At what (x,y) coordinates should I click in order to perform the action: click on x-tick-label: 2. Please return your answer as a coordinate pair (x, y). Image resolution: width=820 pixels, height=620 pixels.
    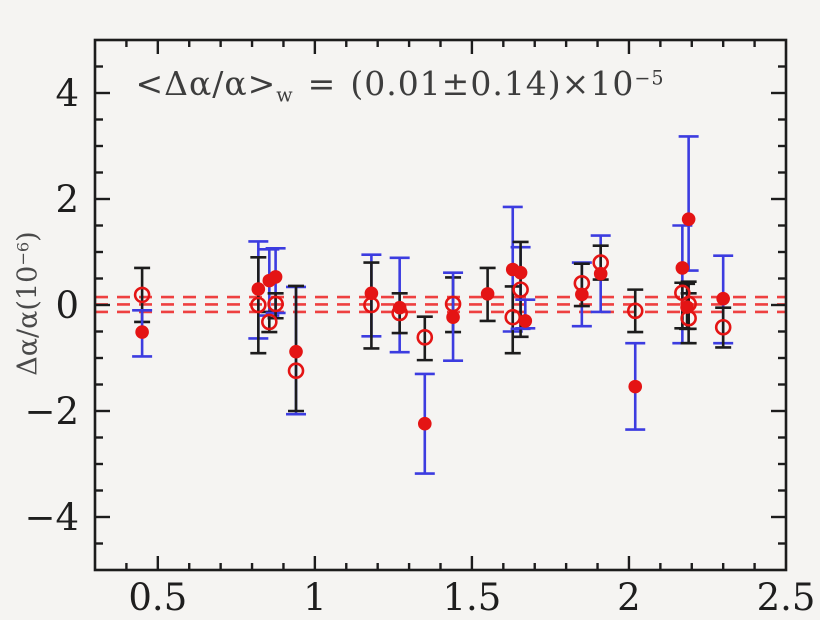
    Looking at the image, I should click on (629, 597).